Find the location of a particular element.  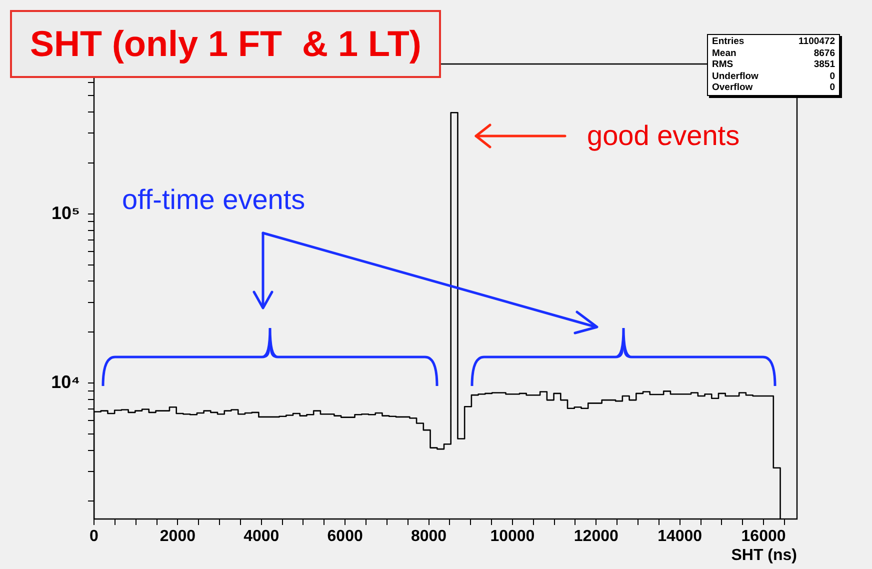

text: RMS 3851 is located at coordinates (773, 64).